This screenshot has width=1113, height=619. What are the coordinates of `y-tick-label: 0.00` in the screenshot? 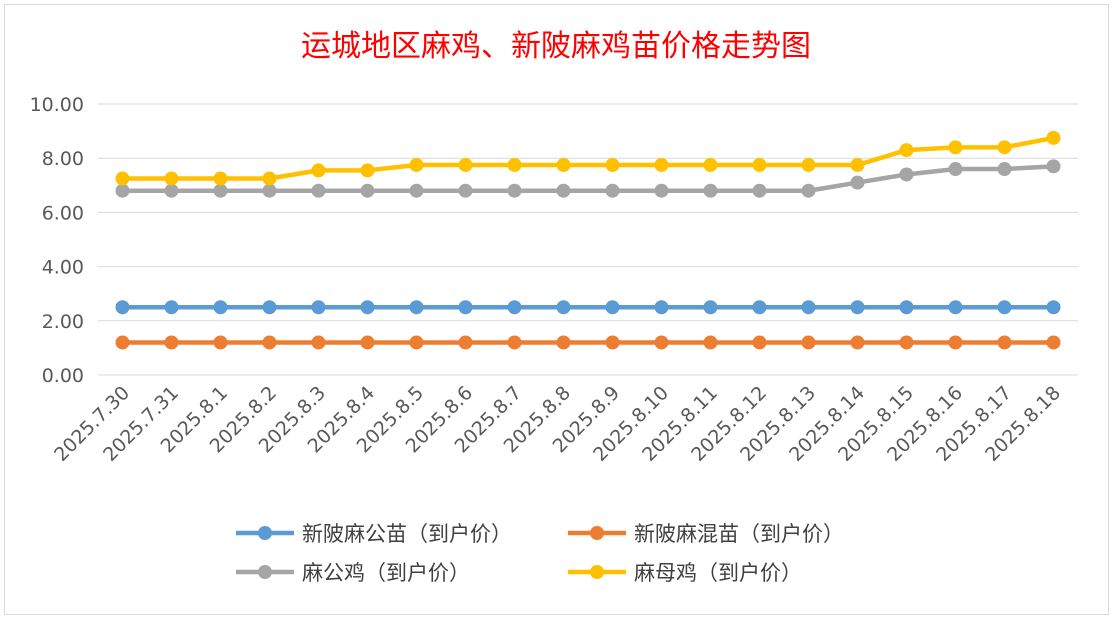 It's located at (63, 376).